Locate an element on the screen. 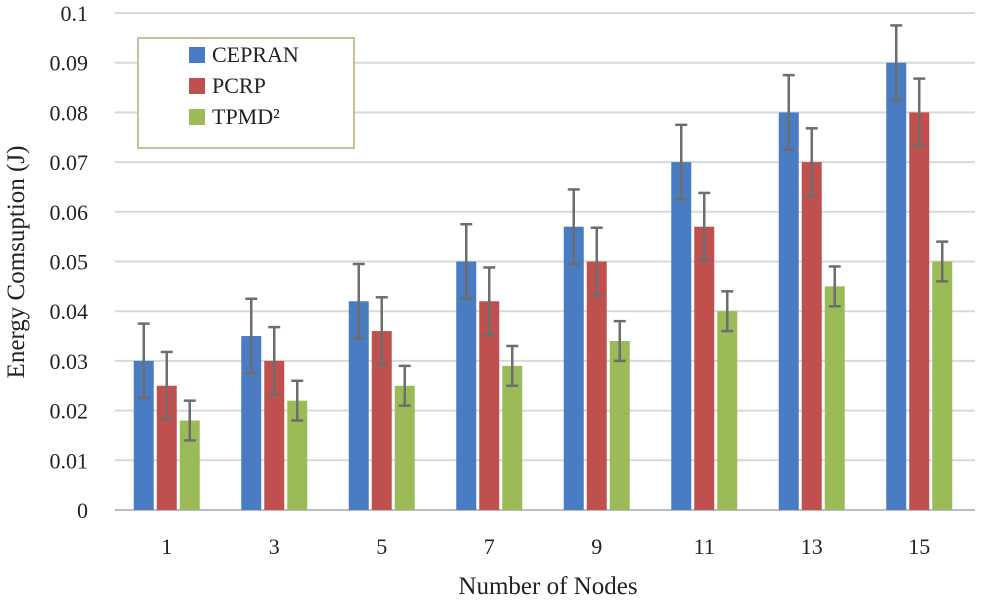 The width and height of the screenshot is (992, 603). y-tick-label: 0.09 is located at coordinates (69, 63).